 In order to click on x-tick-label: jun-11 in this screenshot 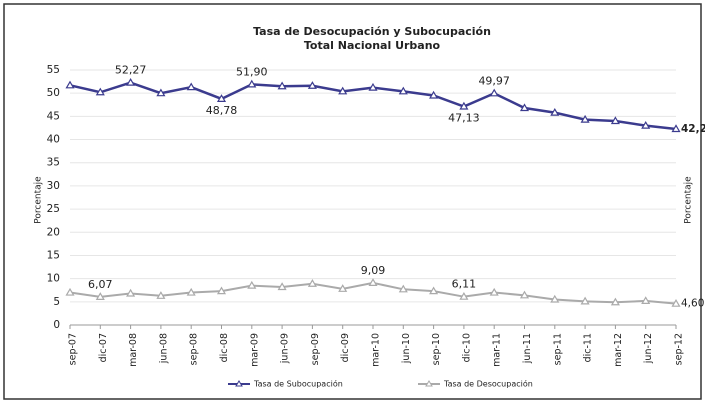, I will do `click(527, 348)`.